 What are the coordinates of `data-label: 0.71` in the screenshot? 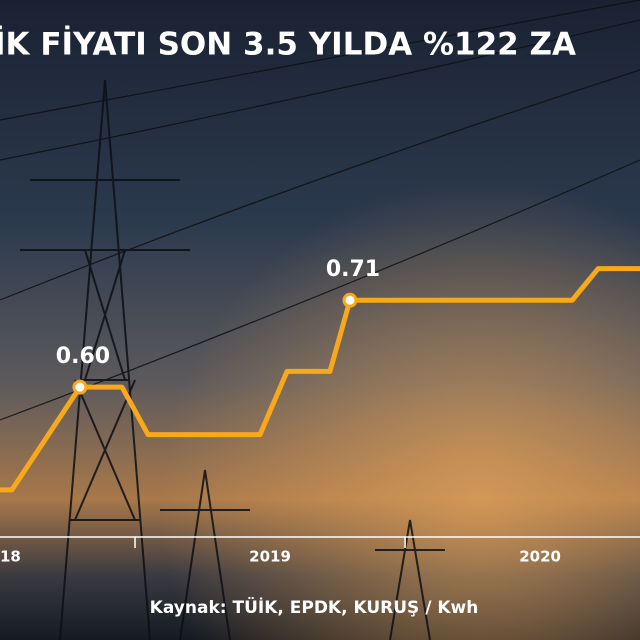 It's located at (353, 269).